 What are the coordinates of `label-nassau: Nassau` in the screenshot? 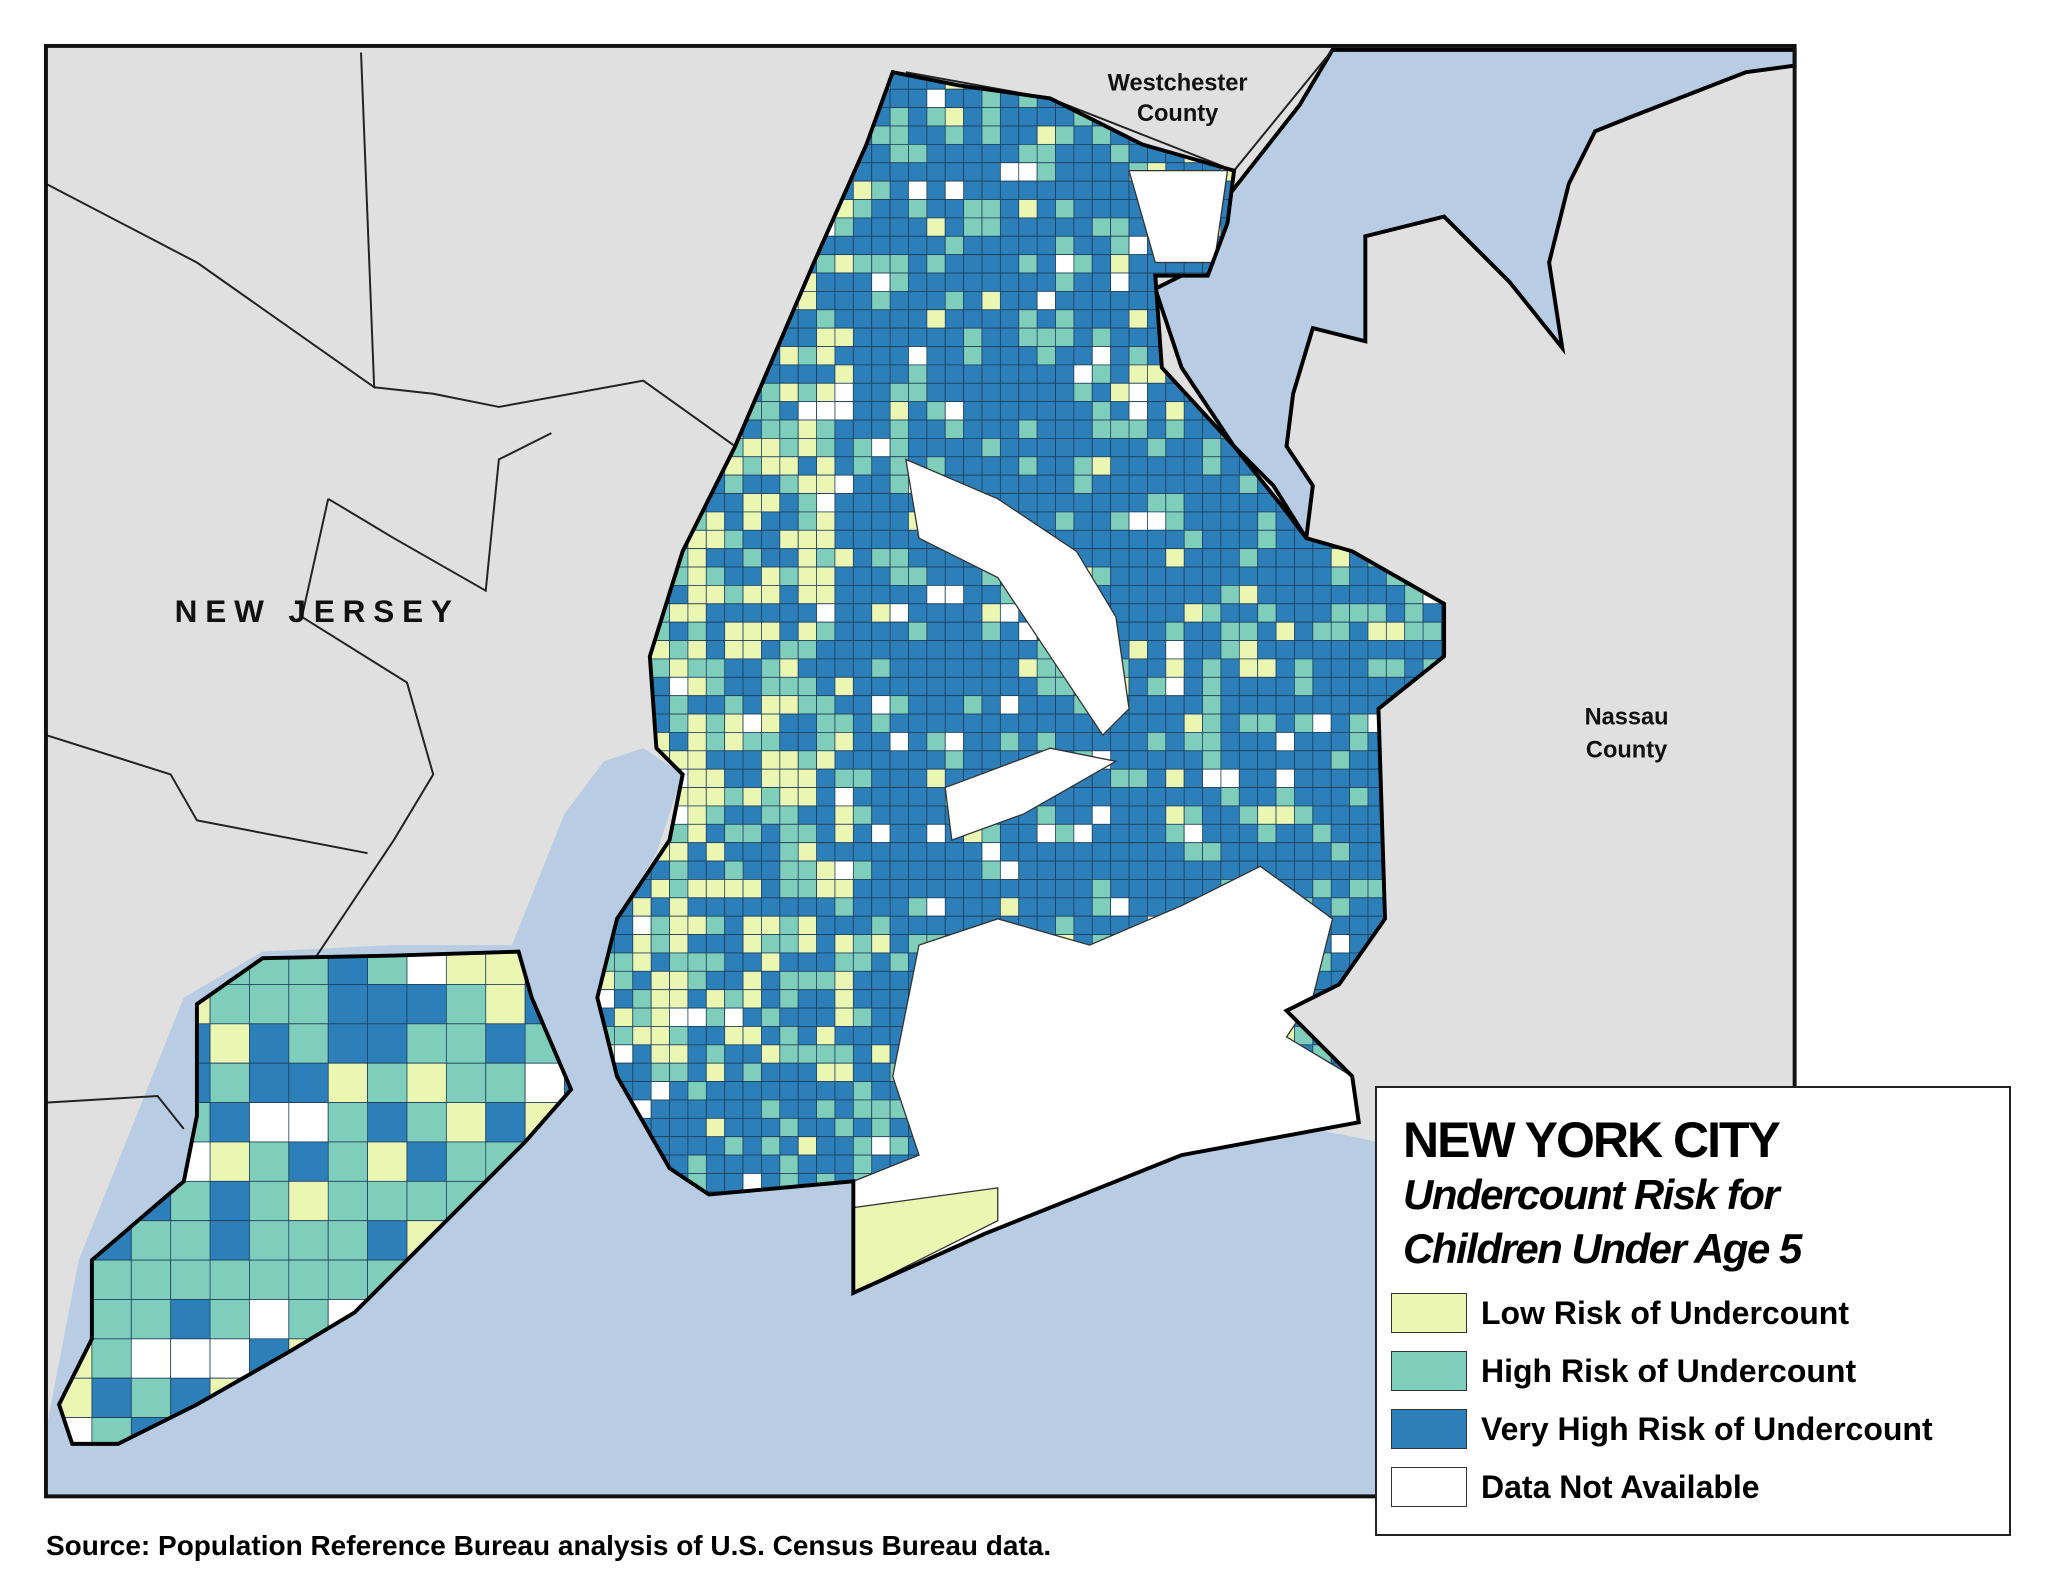 It's located at (1627, 718).